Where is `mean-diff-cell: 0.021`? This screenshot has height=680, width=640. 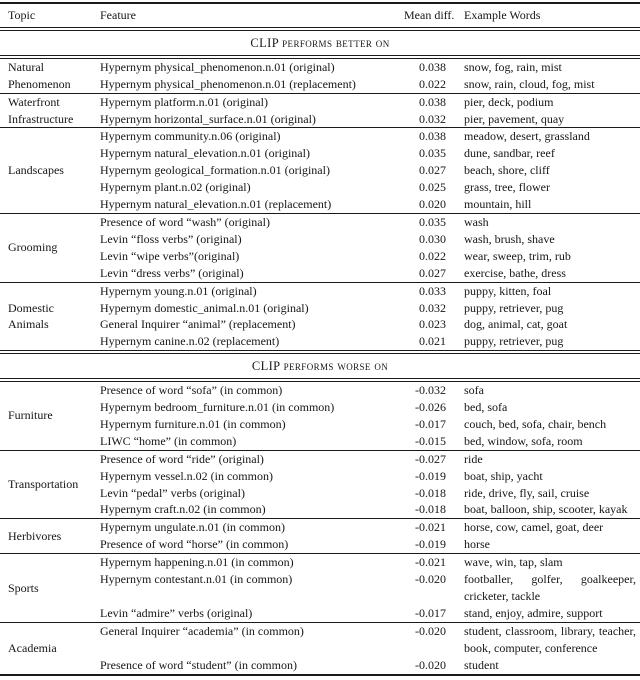 mean-diff-cell: 0.021 is located at coordinates (432, 341).